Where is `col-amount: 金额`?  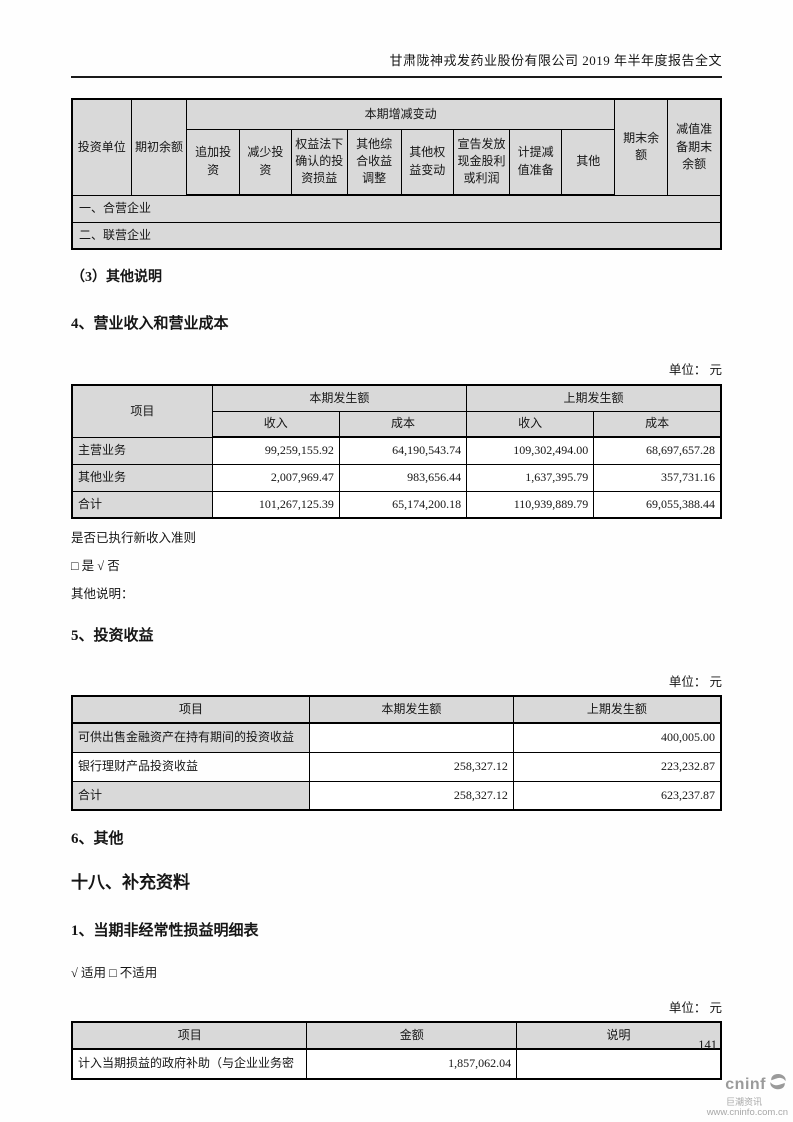
col-amount: 金额 is located at coordinates (412, 1035).